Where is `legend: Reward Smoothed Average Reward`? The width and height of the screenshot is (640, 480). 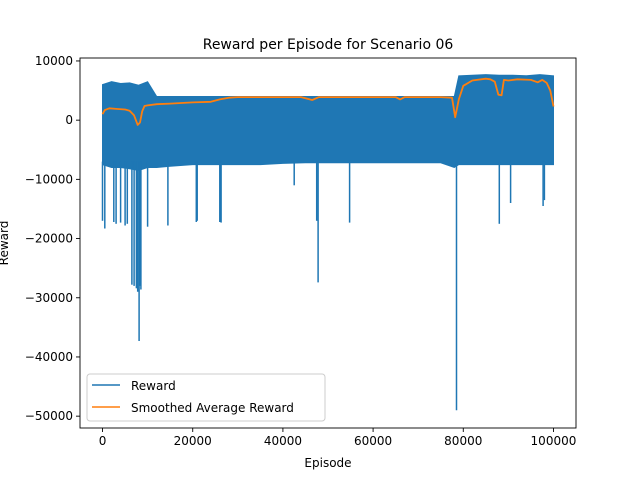 legend: Reward Smoothed Average Reward is located at coordinates (206, 397).